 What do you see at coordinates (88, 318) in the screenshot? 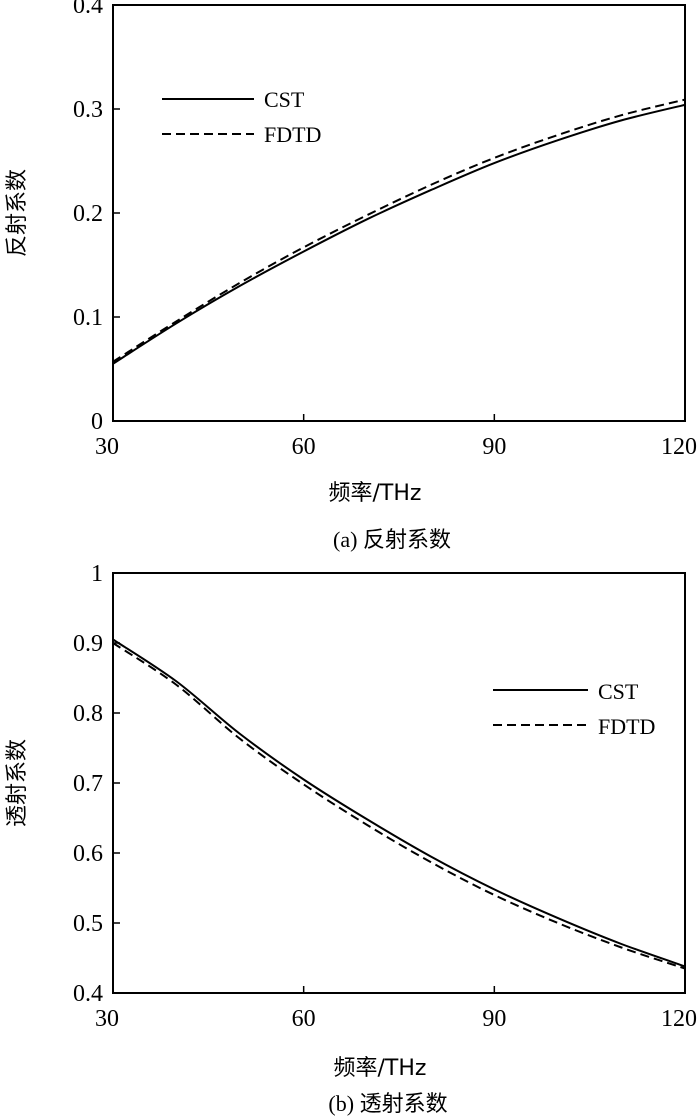
I see `y-tick-label: 0.1` at bounding box center [88, 318].